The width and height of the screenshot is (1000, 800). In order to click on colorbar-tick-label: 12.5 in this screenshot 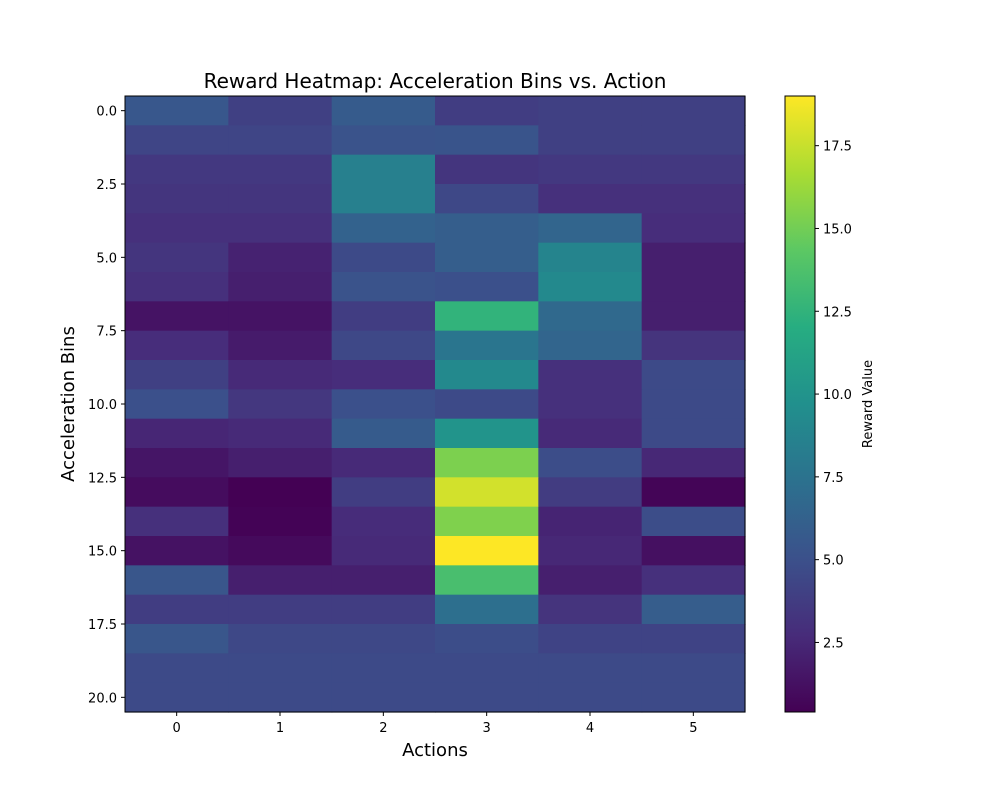, I will do `click(837, 312)`.